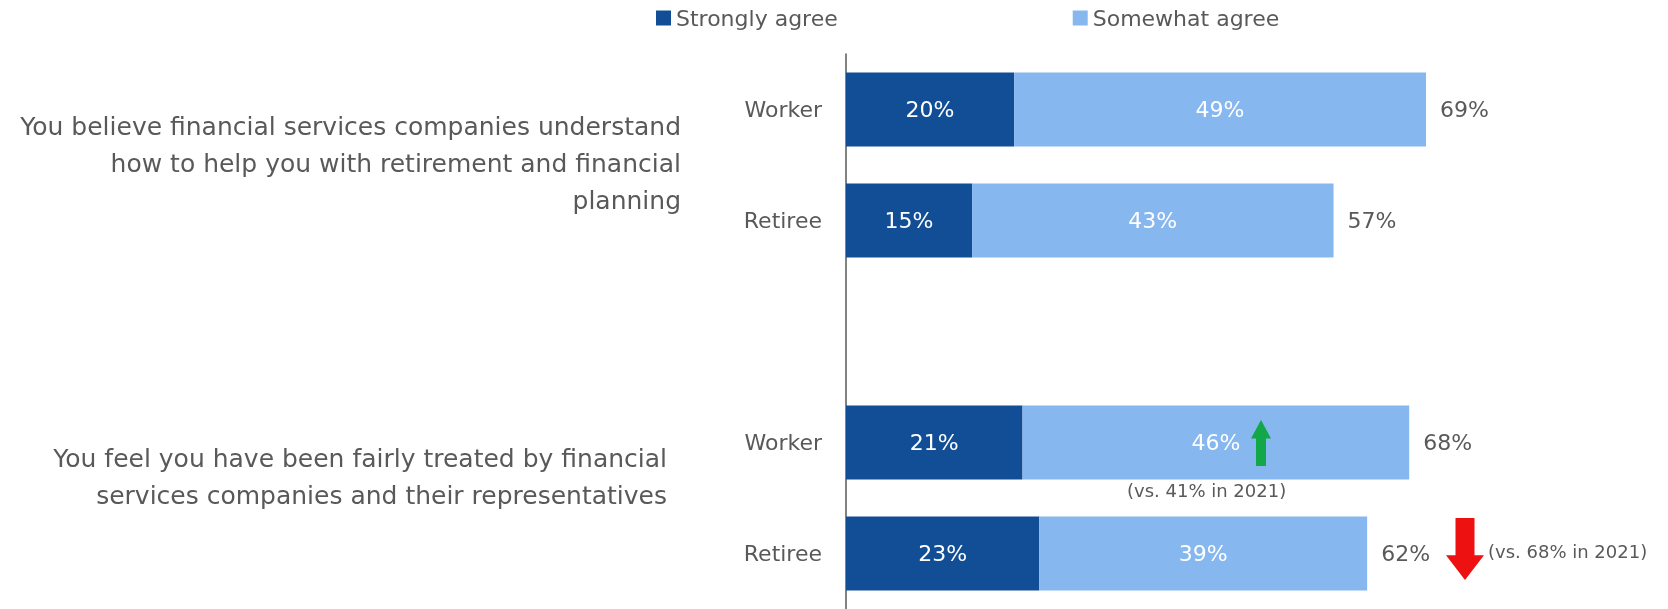 This screenshot has width=1668, height=609. I want to click on text: You believe financial services companies understand how to help you with retirement and financial planning, so click(350, 164).